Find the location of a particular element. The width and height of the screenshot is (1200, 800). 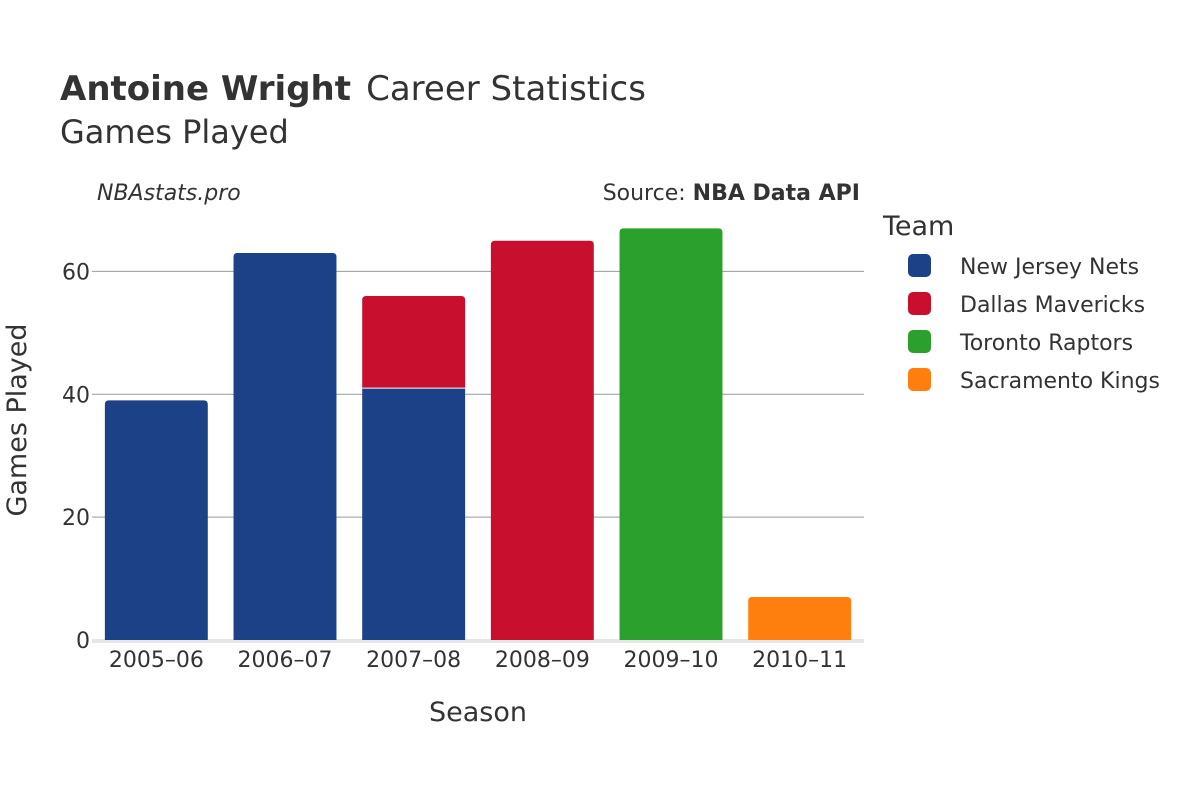

legend-item: Sacramento Kings is located at coordinates (1034, 381).